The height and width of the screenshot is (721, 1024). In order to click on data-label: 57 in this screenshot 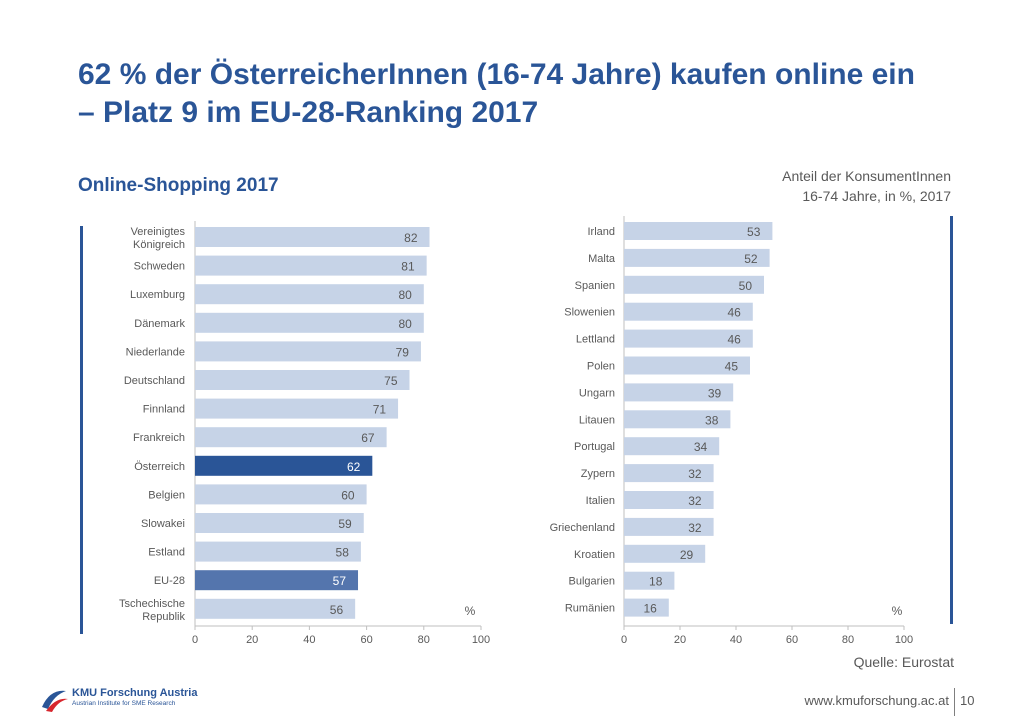, I will do `click(340, 581)`.